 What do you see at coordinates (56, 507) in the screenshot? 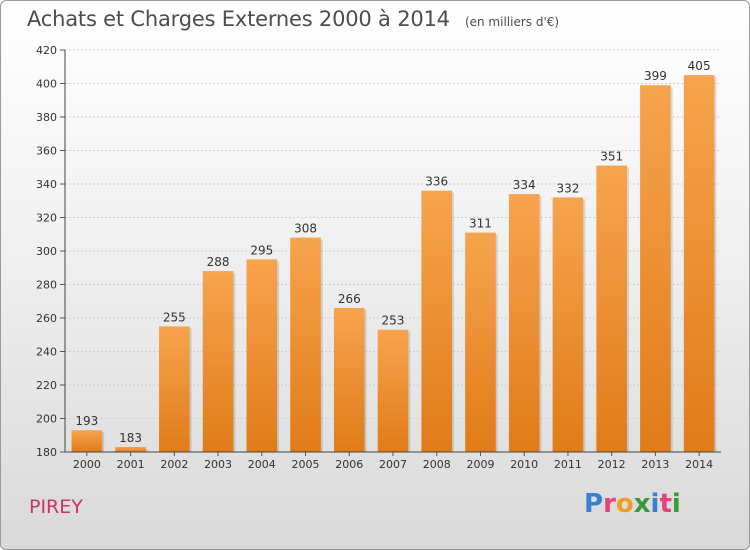
I see `city-label: PIREY` at bounding box center [56, 507].